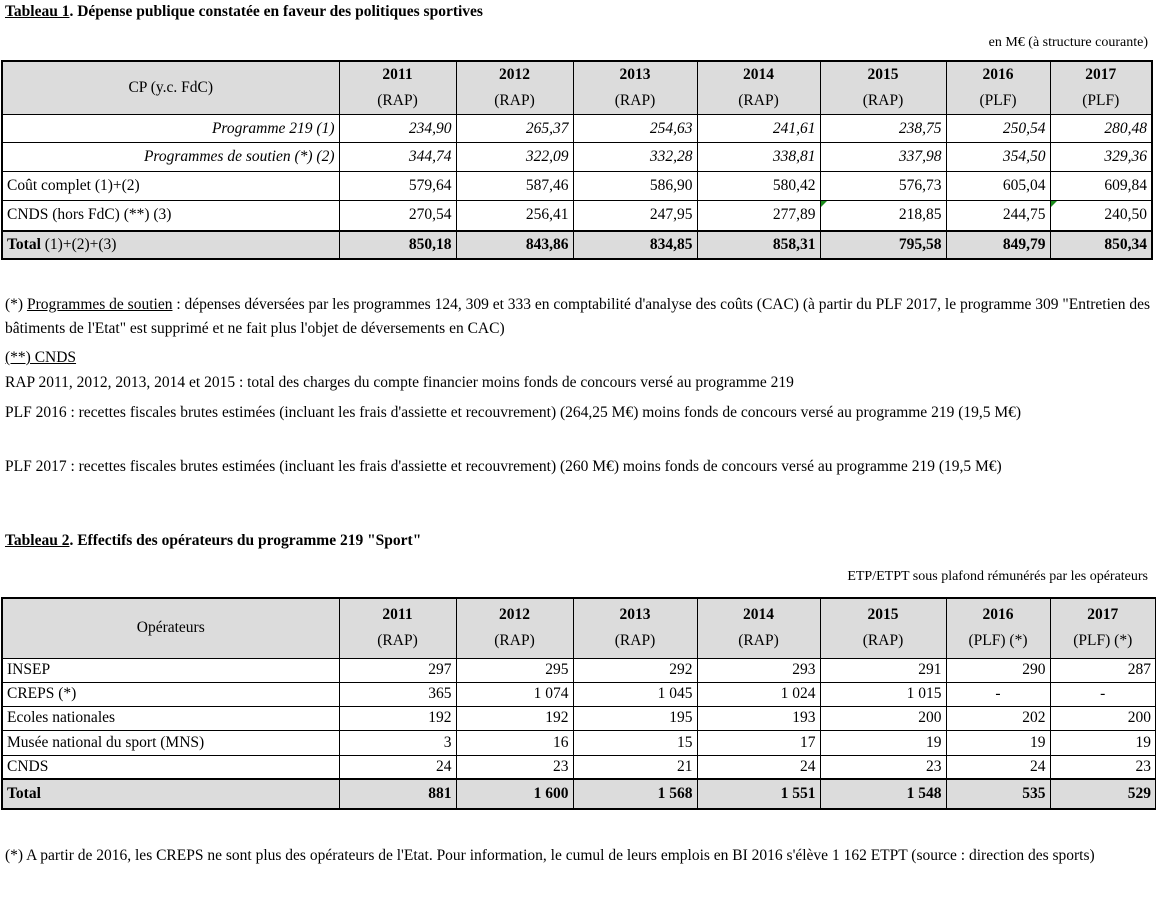 Image resolution: width=1156 pixels, height=897 pixels. I want to click on cell-text: 605,04, so click(1024, 185).